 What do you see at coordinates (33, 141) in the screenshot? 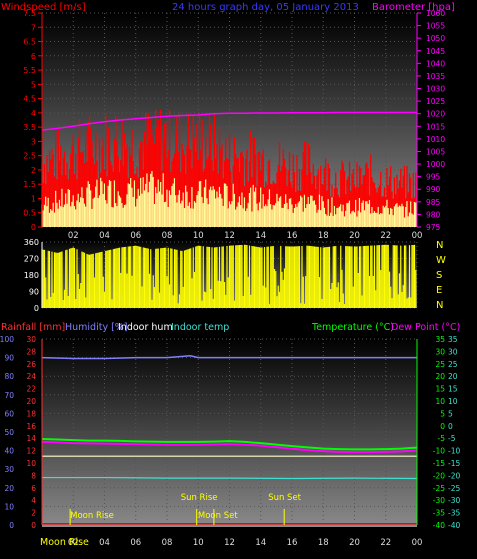
I see `wind-tick-label: 3` at bounding box center [33, 141].